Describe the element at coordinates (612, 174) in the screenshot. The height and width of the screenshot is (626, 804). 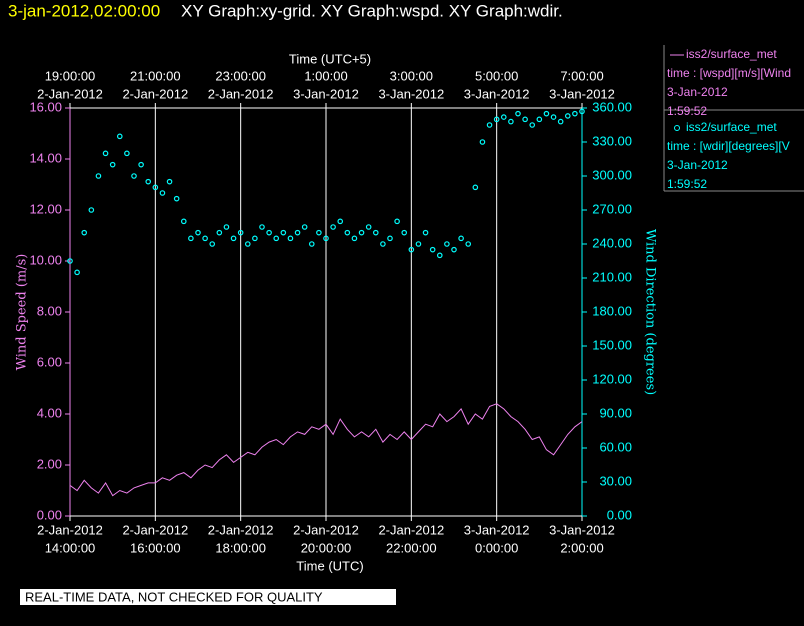
I see `y2-tick-label: 300.00` at that location.